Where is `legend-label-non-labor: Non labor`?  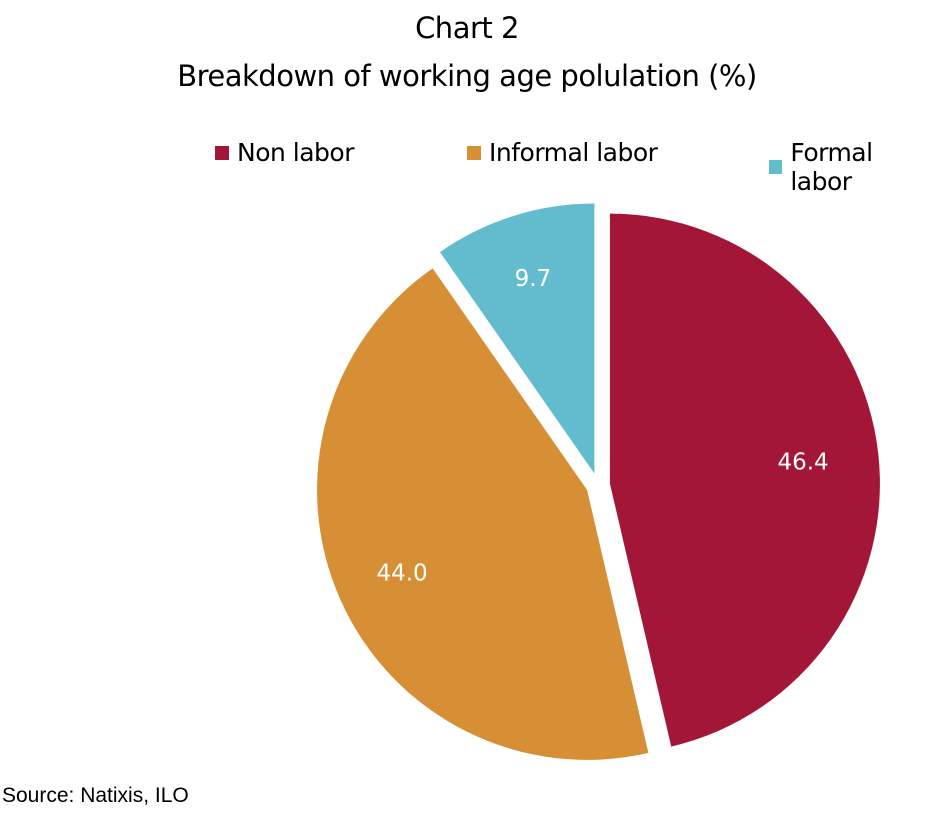
legend-label-non-labor: Non labor is located at coordinates (296, 152).